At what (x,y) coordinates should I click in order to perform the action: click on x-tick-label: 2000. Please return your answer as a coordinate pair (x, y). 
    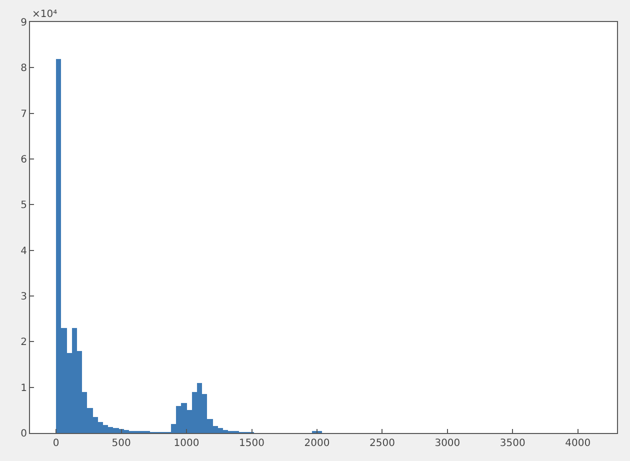
    Looking at the image, I should click on (317, 443).